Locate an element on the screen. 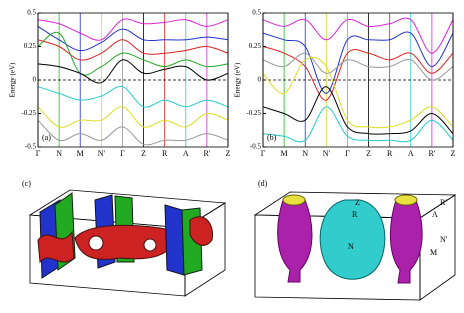  k-point: R' is located at coordinates (443, 202).